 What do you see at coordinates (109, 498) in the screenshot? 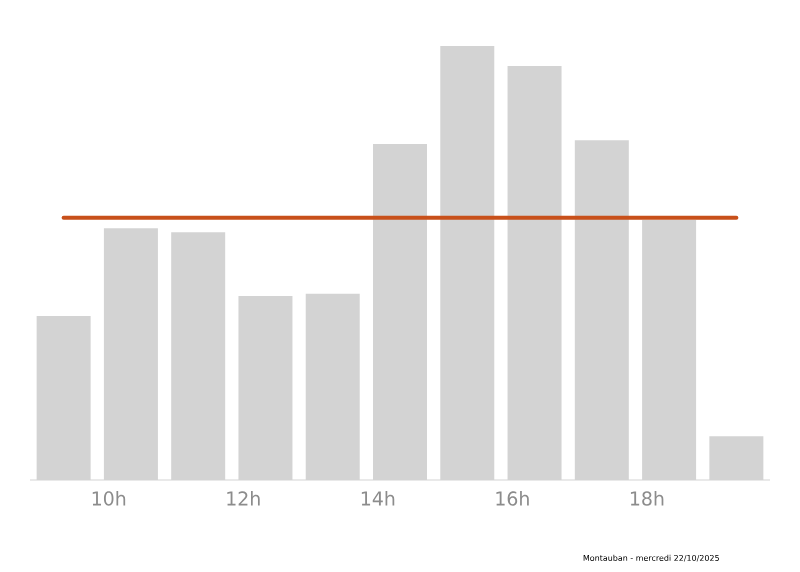
I see `x-tick-label: 10h` at bounding box center [109, 498].